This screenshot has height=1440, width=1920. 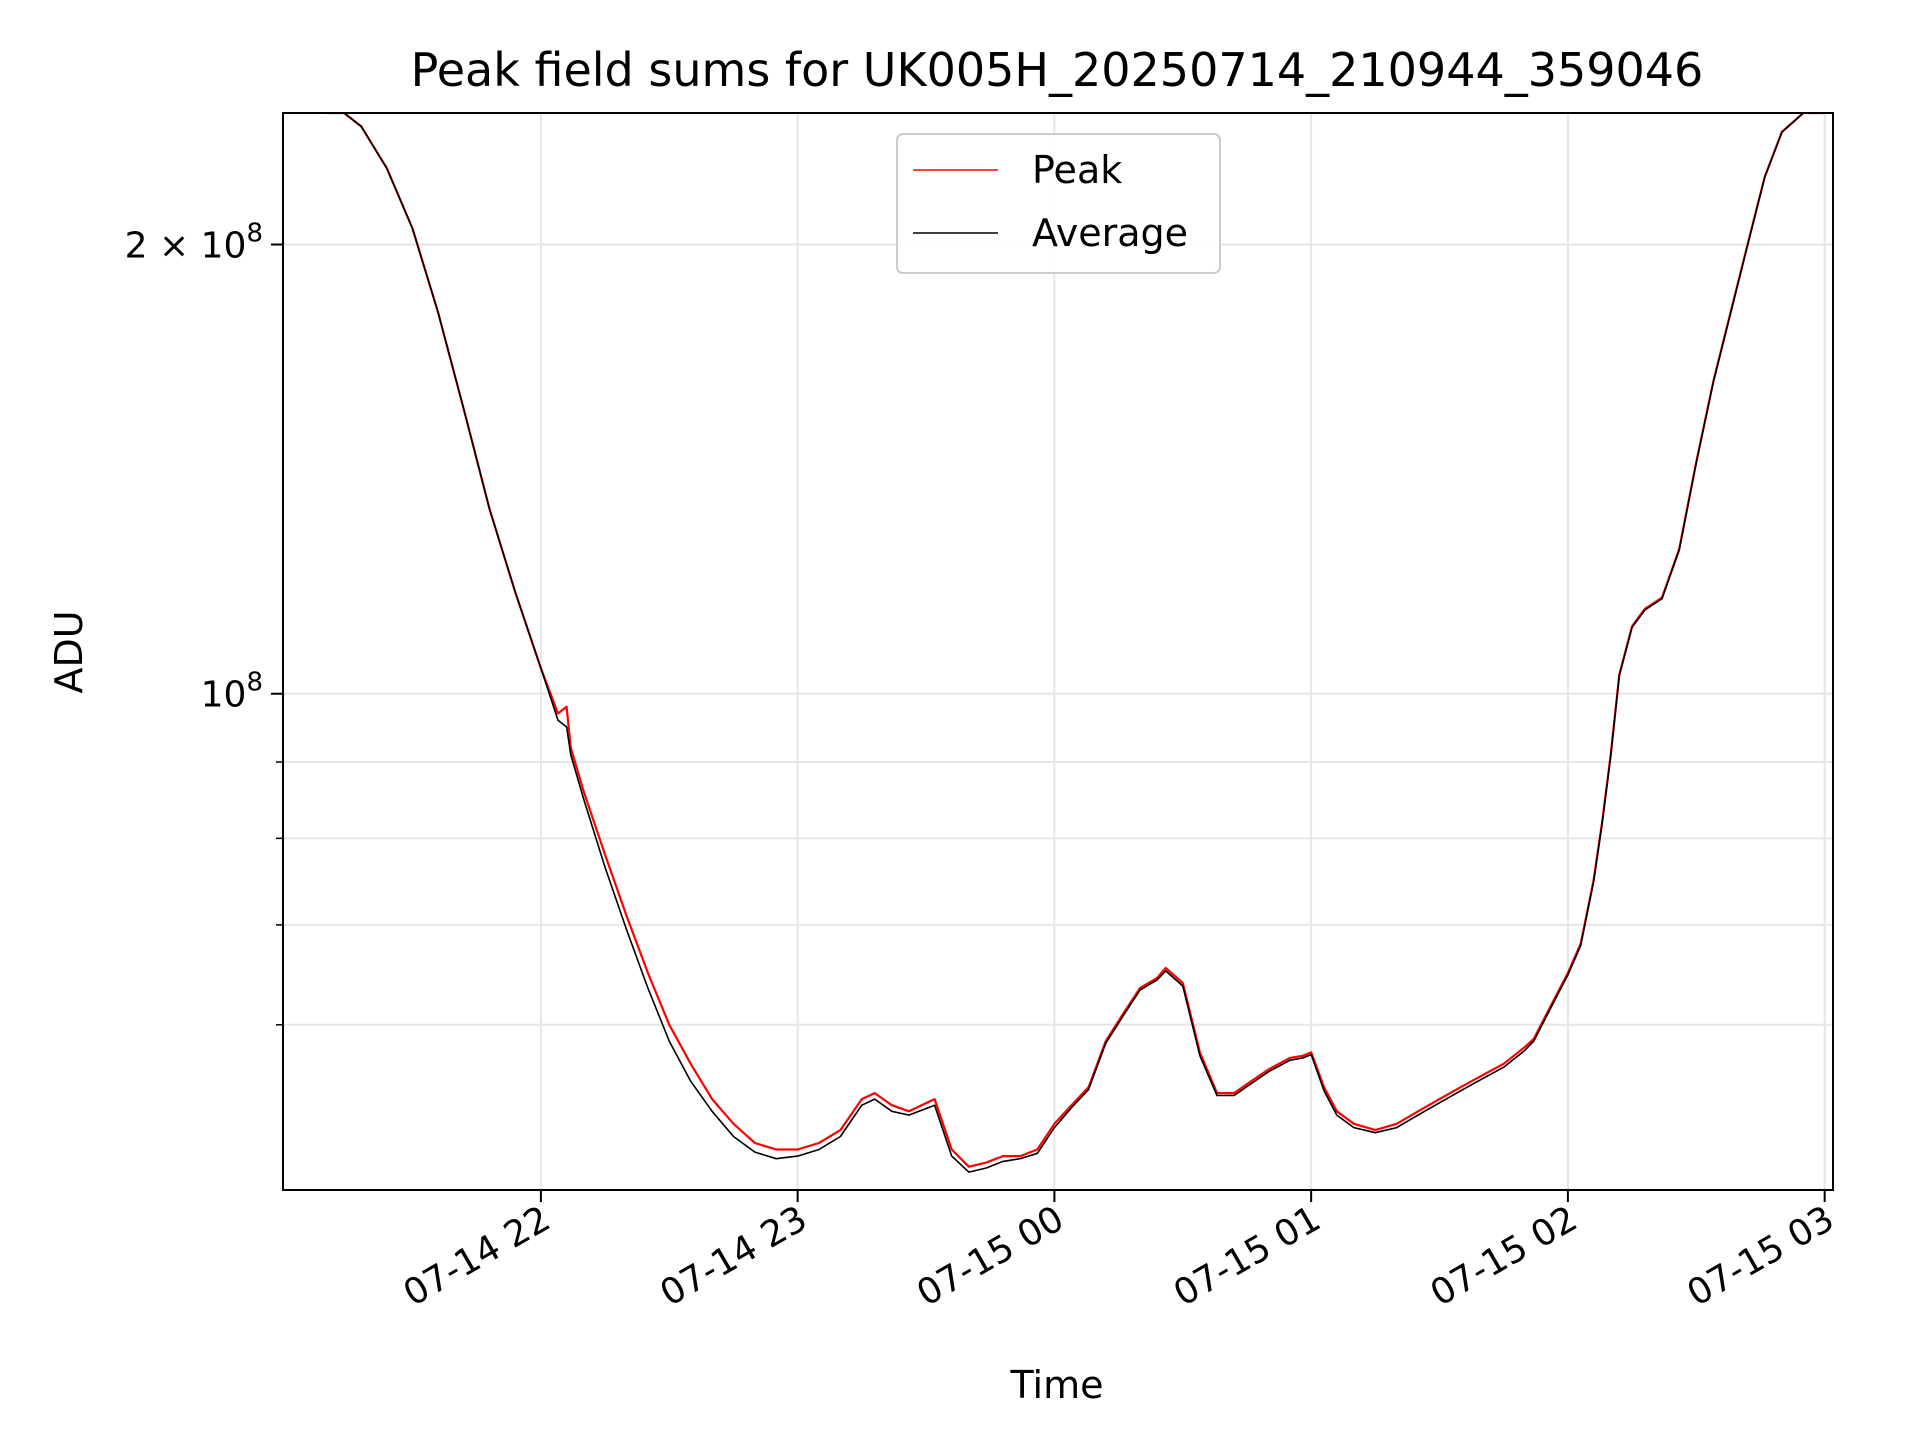 I want to click on legend-label-peak: Peak, so click(x=1077, y=170).